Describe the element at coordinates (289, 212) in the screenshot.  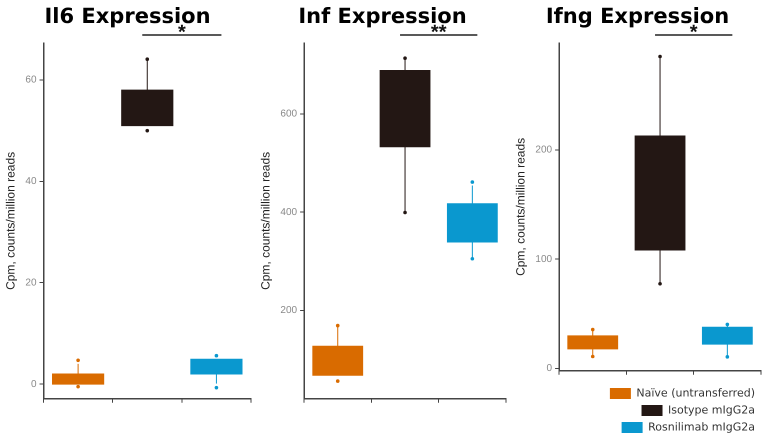
I see `y-tick-label: 400` at that location.